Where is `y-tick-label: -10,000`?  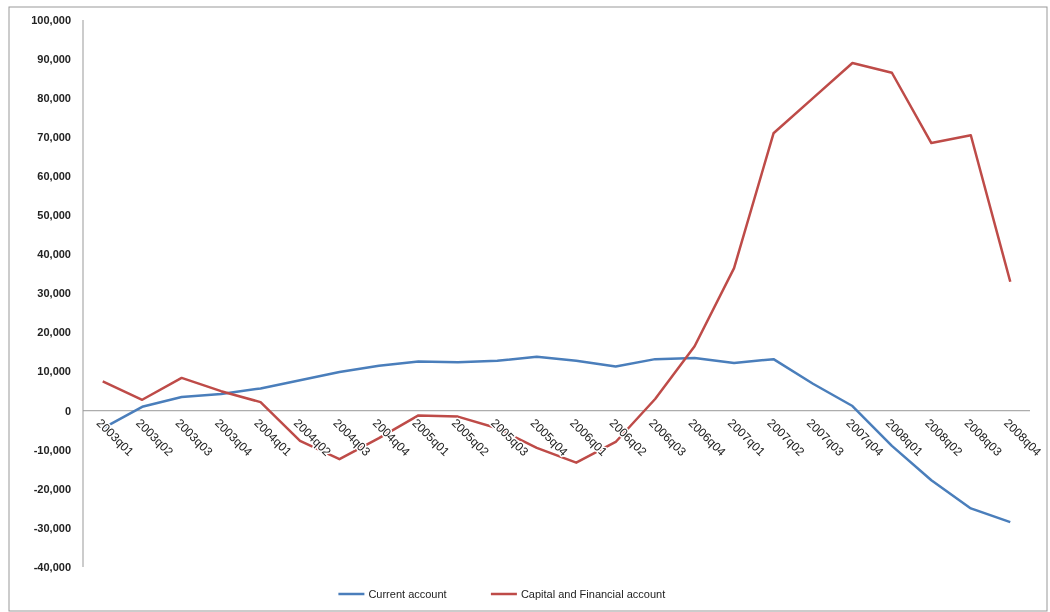
y-tick-label: -10,000 is located at coordinates (52, 449).